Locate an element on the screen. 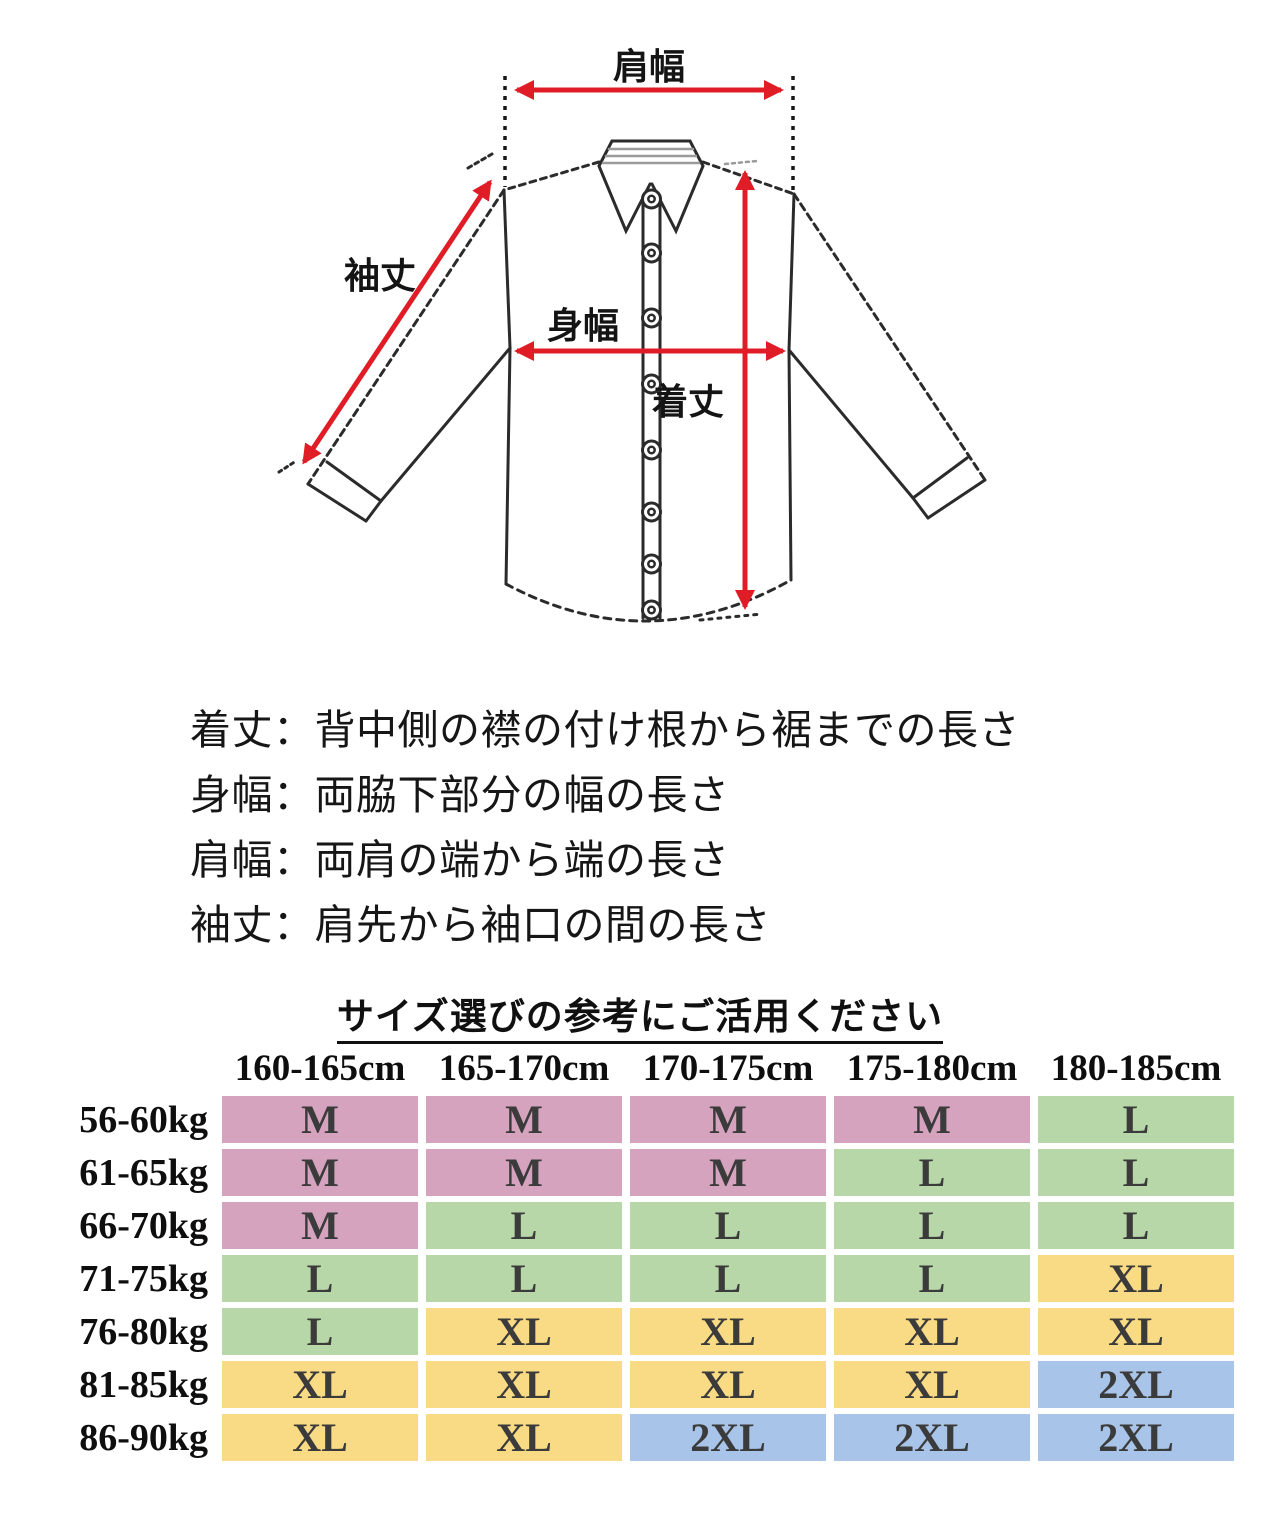  weight-row-label: 56-60kg is located at coordinates (143, 1119).